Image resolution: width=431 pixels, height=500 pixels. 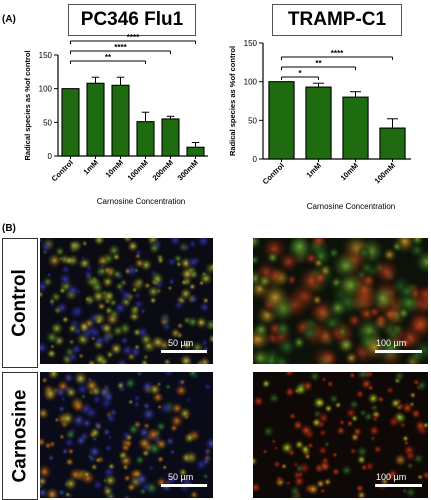 I want to click on x-tick-label: 300mM, so click(x=188, y=170).